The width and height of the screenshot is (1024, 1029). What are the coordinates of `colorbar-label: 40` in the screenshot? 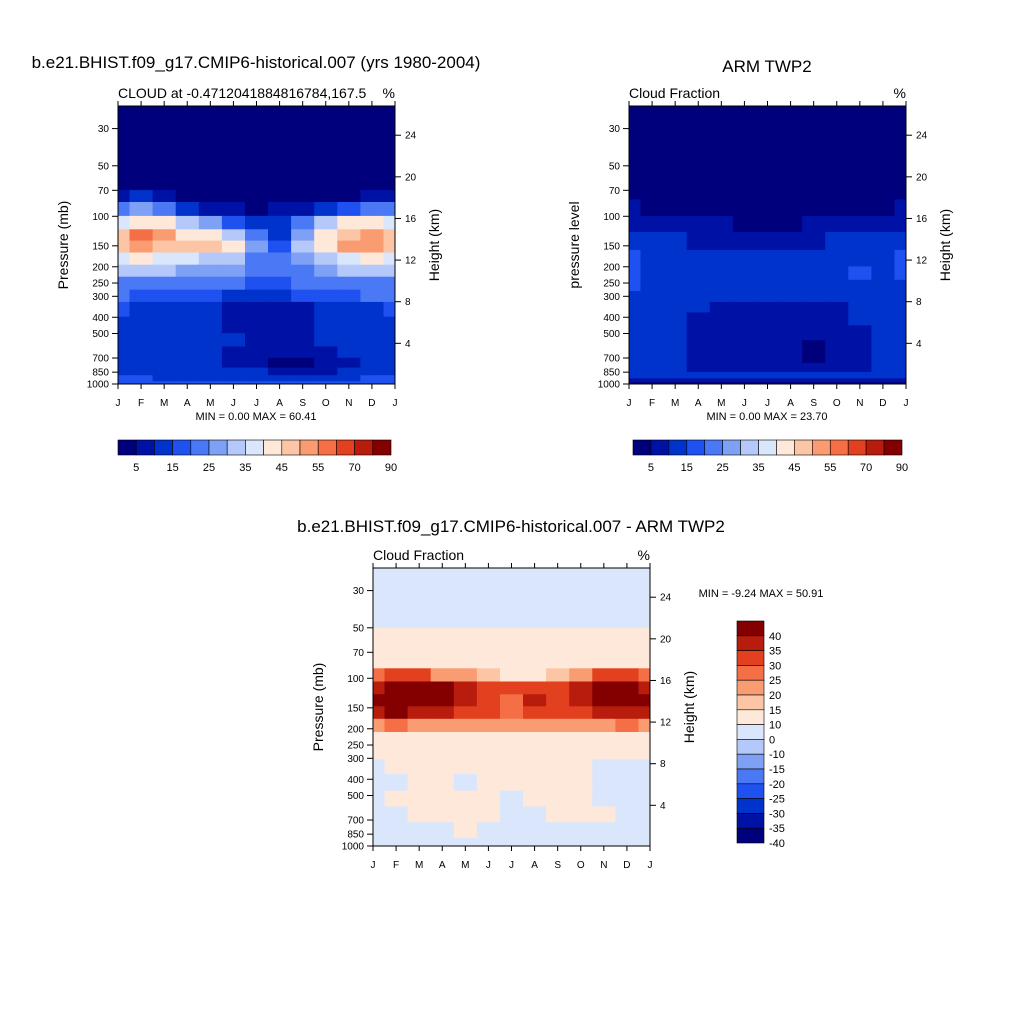 It's located at (775, 637).